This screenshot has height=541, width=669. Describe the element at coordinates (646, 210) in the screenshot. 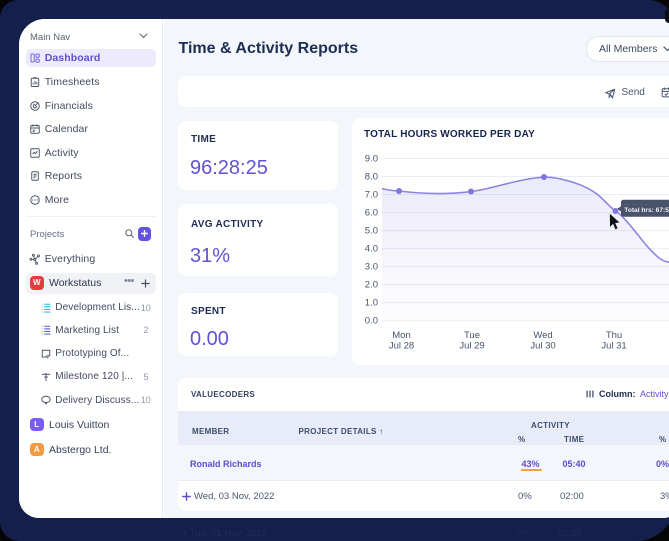

I see `svg-text: Total hrs: 67:5` at that location.